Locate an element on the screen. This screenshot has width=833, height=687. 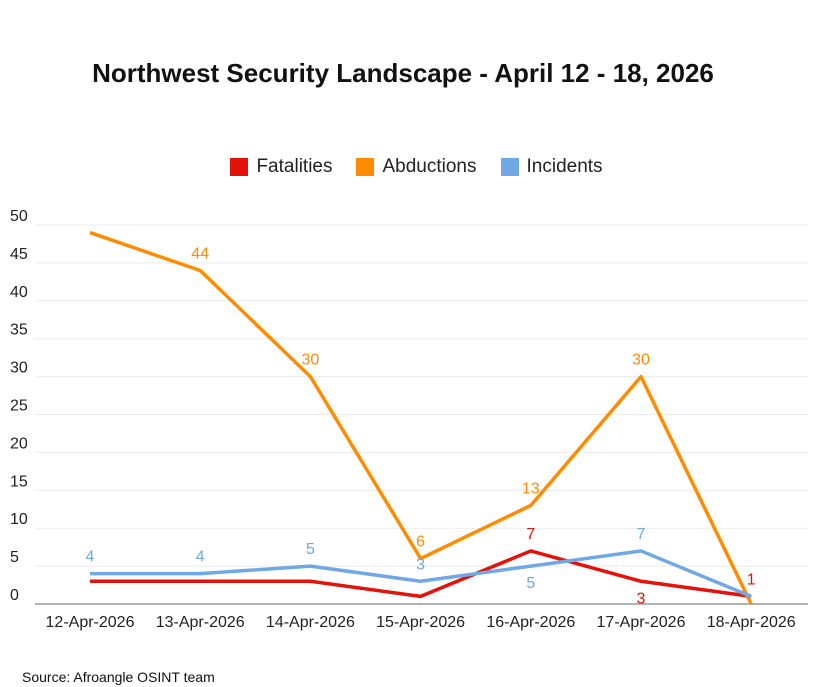
source-note: Source: Afroangle OSINT team is located at coordinates (118, 677).